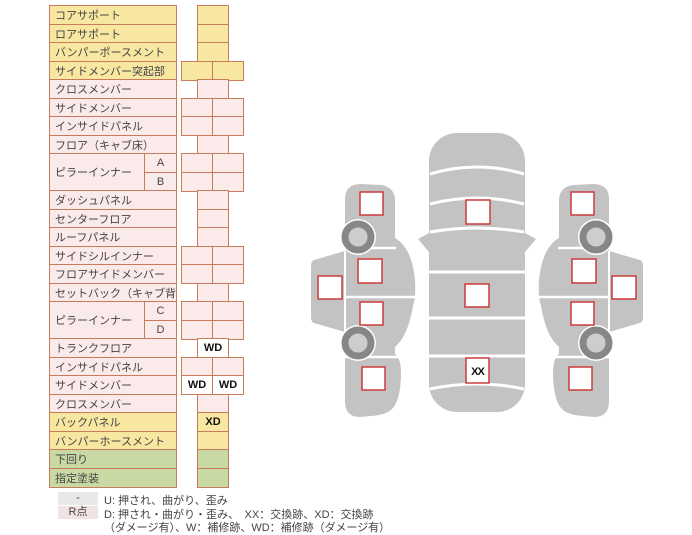 The width and height of the screenshot is (692, 535). What do you see at coordinates (160, 311) in the screenshot?
I see `part-sublabel: C` at bounding box center [160, 311].